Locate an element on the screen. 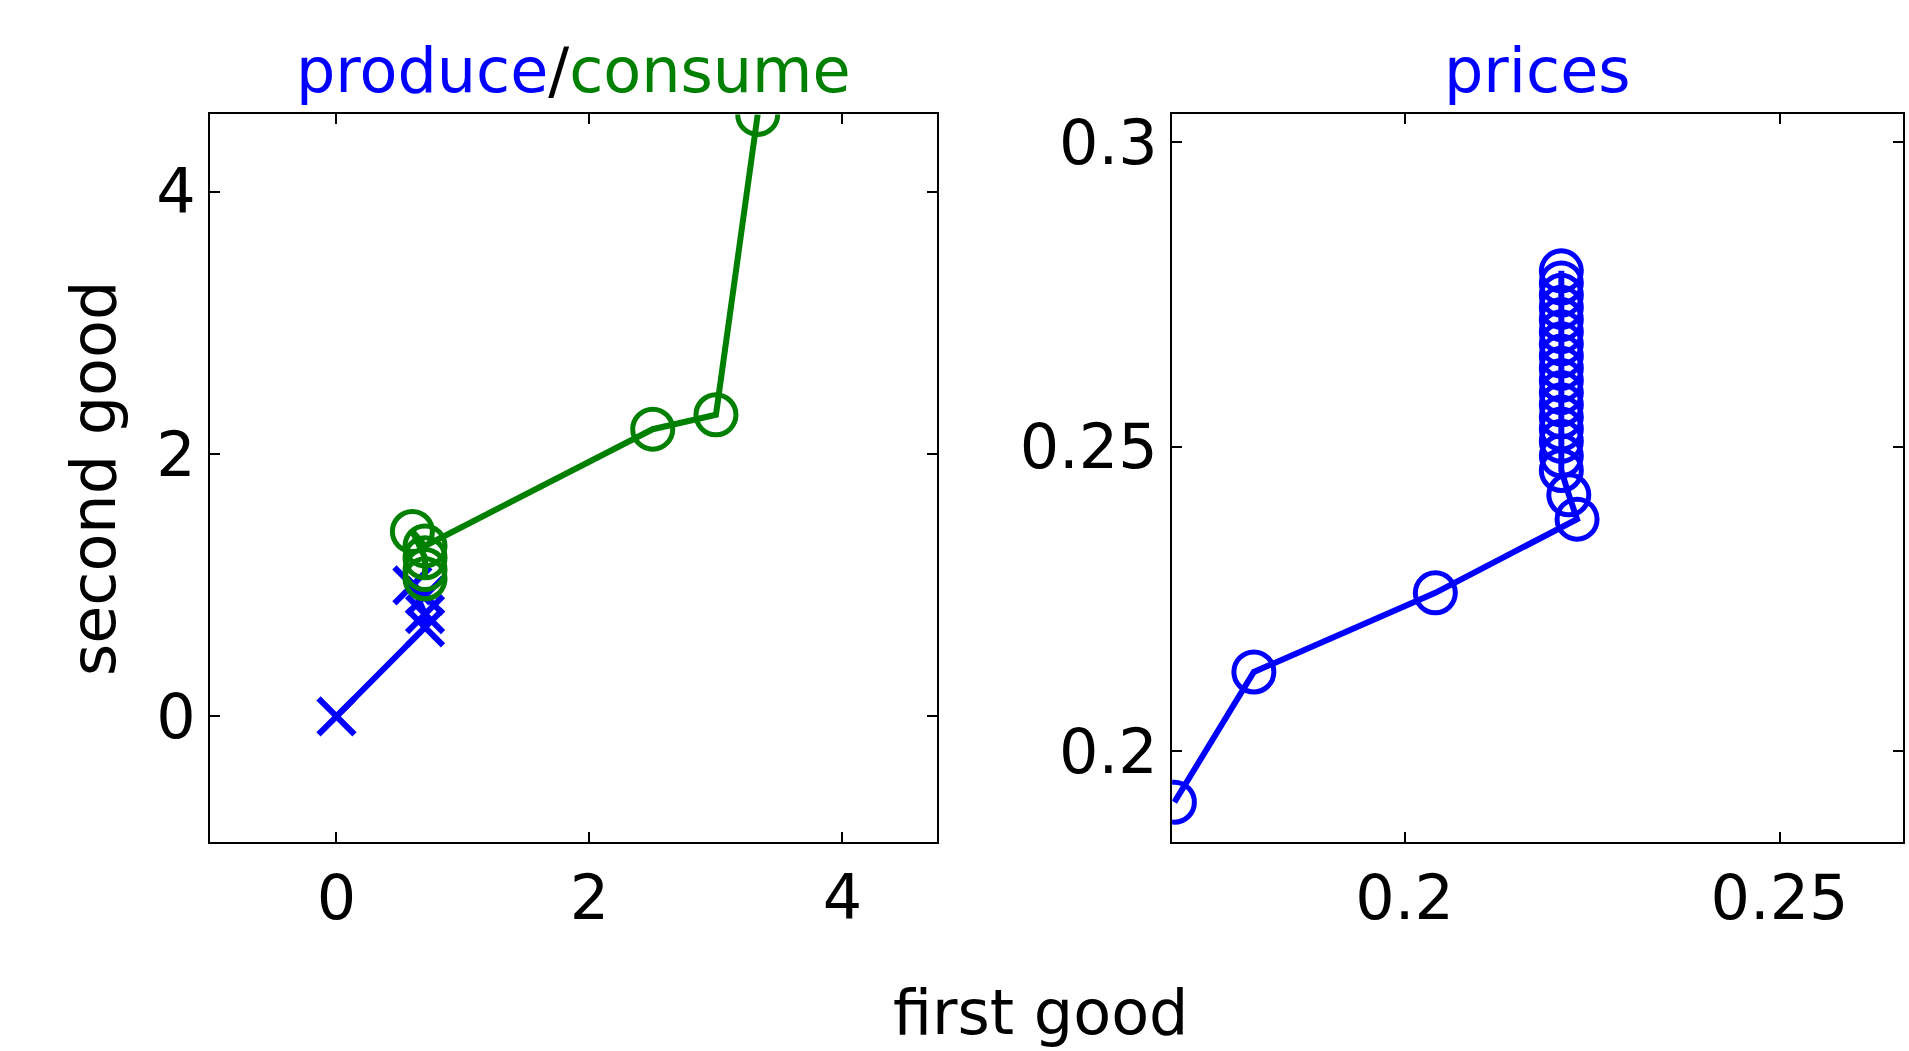  y-axis-title: second good is located at coordinates (94, 478).